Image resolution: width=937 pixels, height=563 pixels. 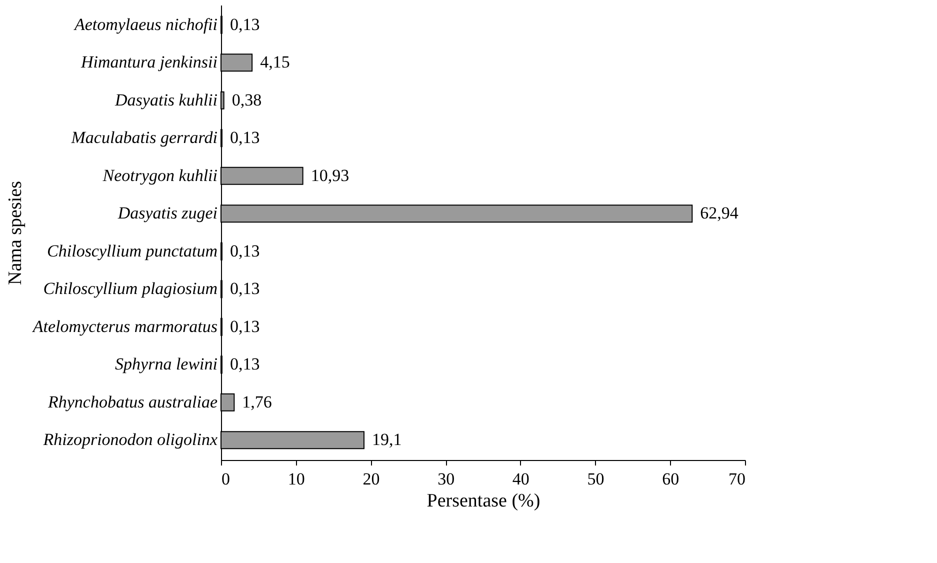 What do you see at coordinates (275, 62) in the screenshot?
I see `data-label: 4,15` at bounding box center [275, 62].